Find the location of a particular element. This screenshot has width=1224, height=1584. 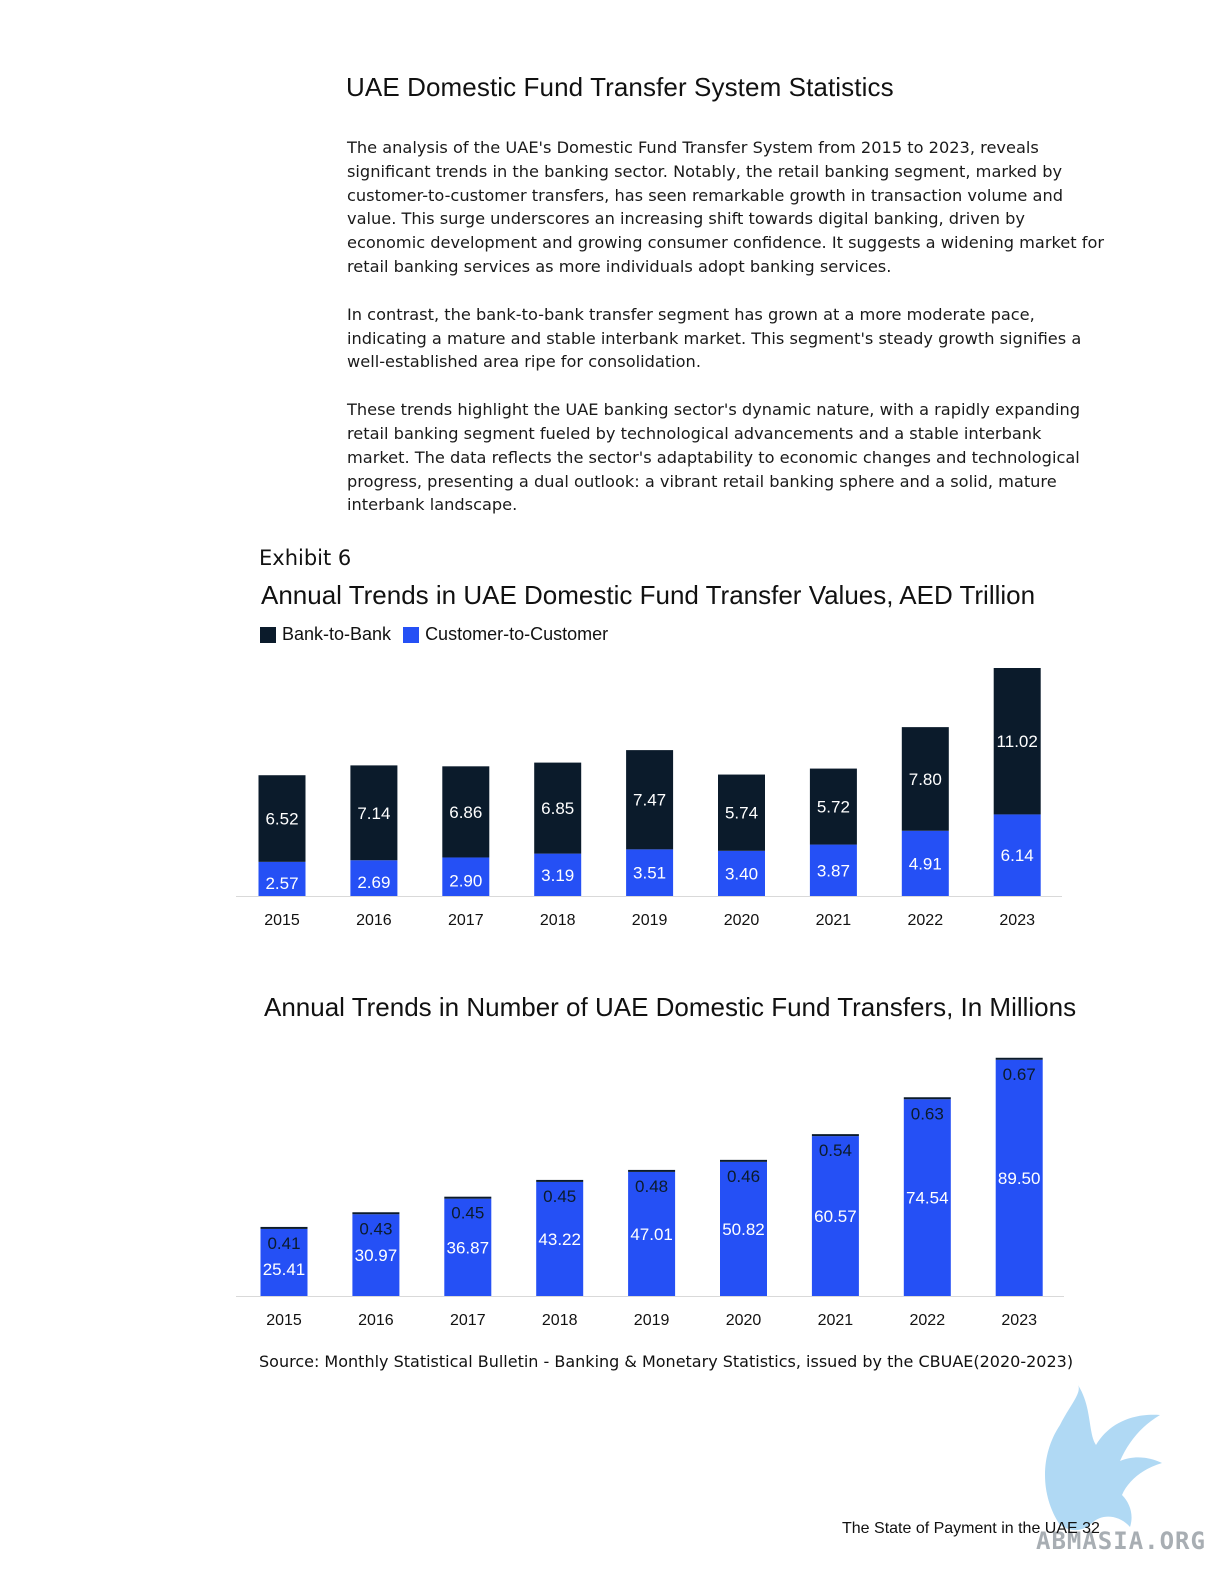

data-label-customer-to-customer-2021: 60.57 is located at coordinates (835, 1216).